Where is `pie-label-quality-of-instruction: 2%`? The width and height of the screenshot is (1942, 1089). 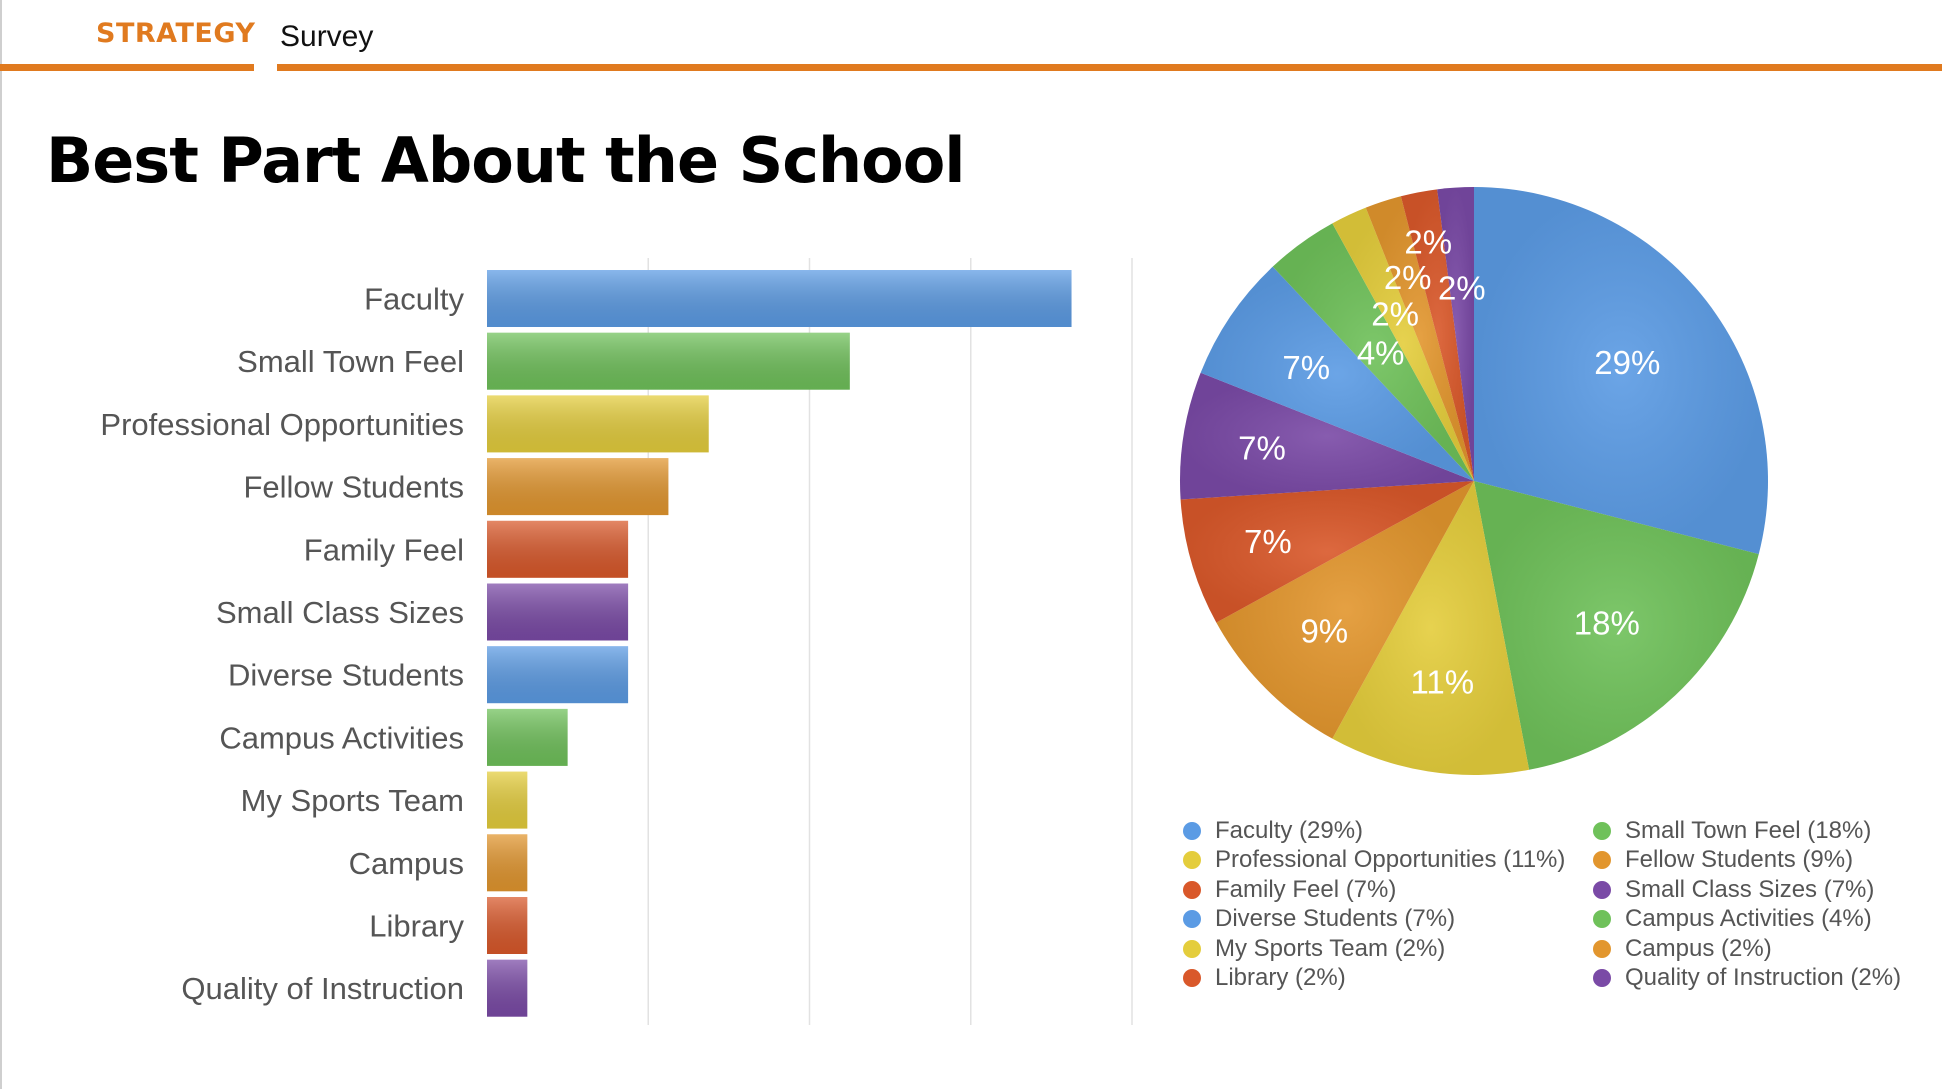 pie-label-quality-of-instruction: 2% is located at coordinates (1462, 287).